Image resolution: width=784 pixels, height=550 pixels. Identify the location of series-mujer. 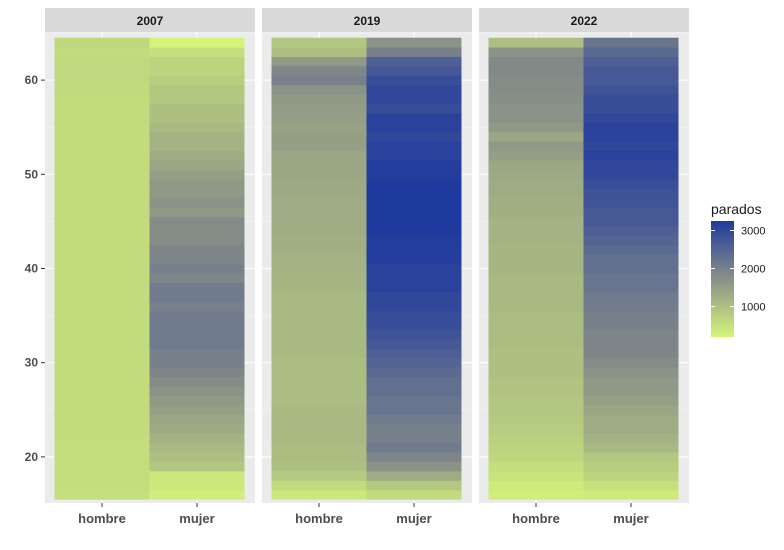
(414, 268).